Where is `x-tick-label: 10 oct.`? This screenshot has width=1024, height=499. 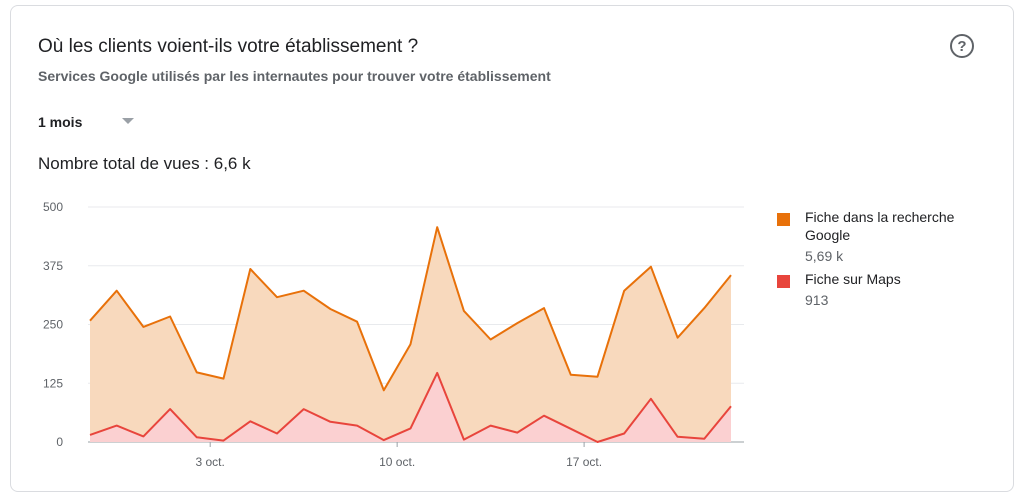 x-tick-label: 10 oct. is located at coordinates (397, 462).